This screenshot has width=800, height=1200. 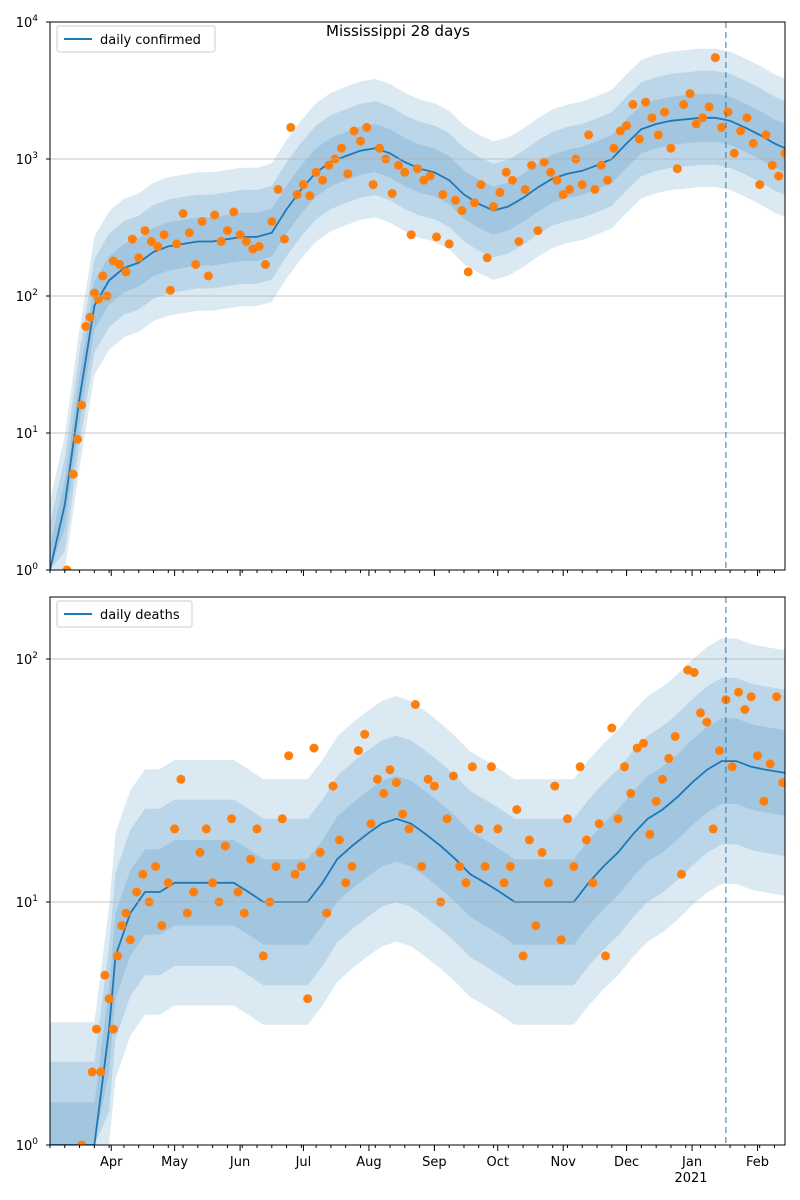 I want to click on x-tick-label-jun: Jun, so click(x=239, y=1162).